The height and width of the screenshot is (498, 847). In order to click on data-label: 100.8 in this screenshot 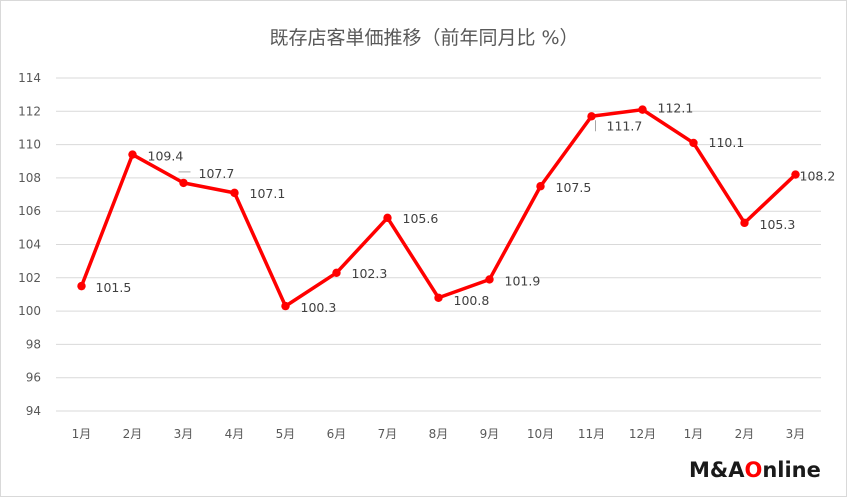, I will do `click(472, 300)`.